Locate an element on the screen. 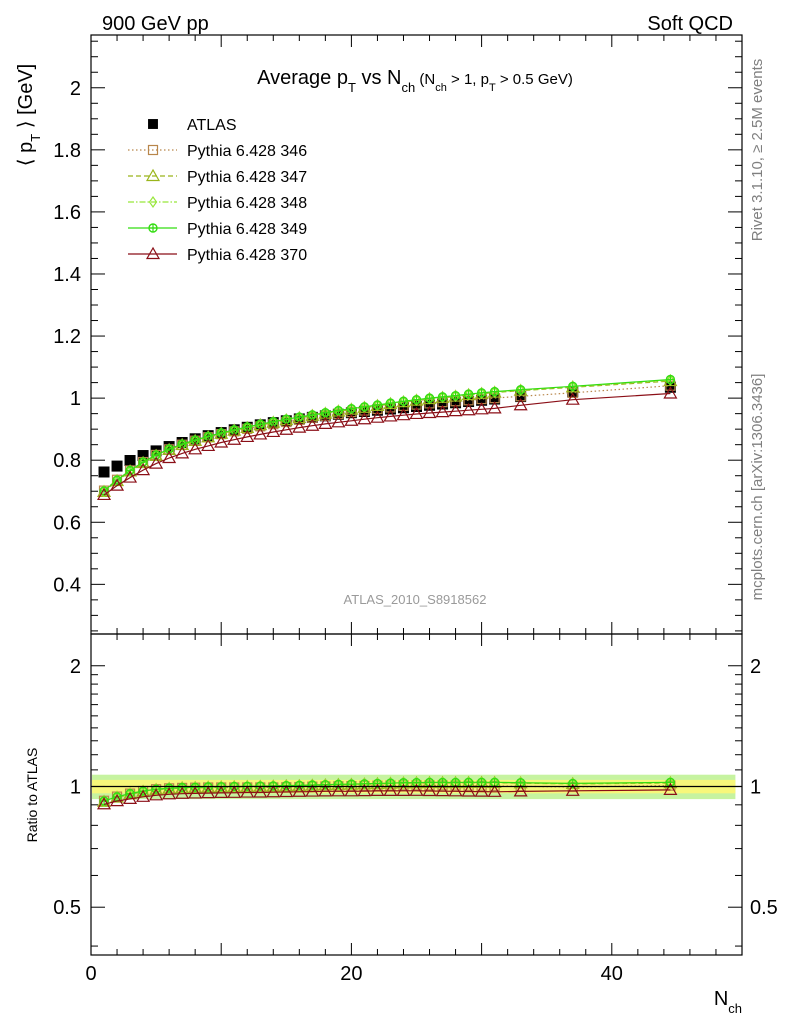 The width and height of the screenshot is (786, 1024). legend-marker-atlas is located at coordinates (153, 124).